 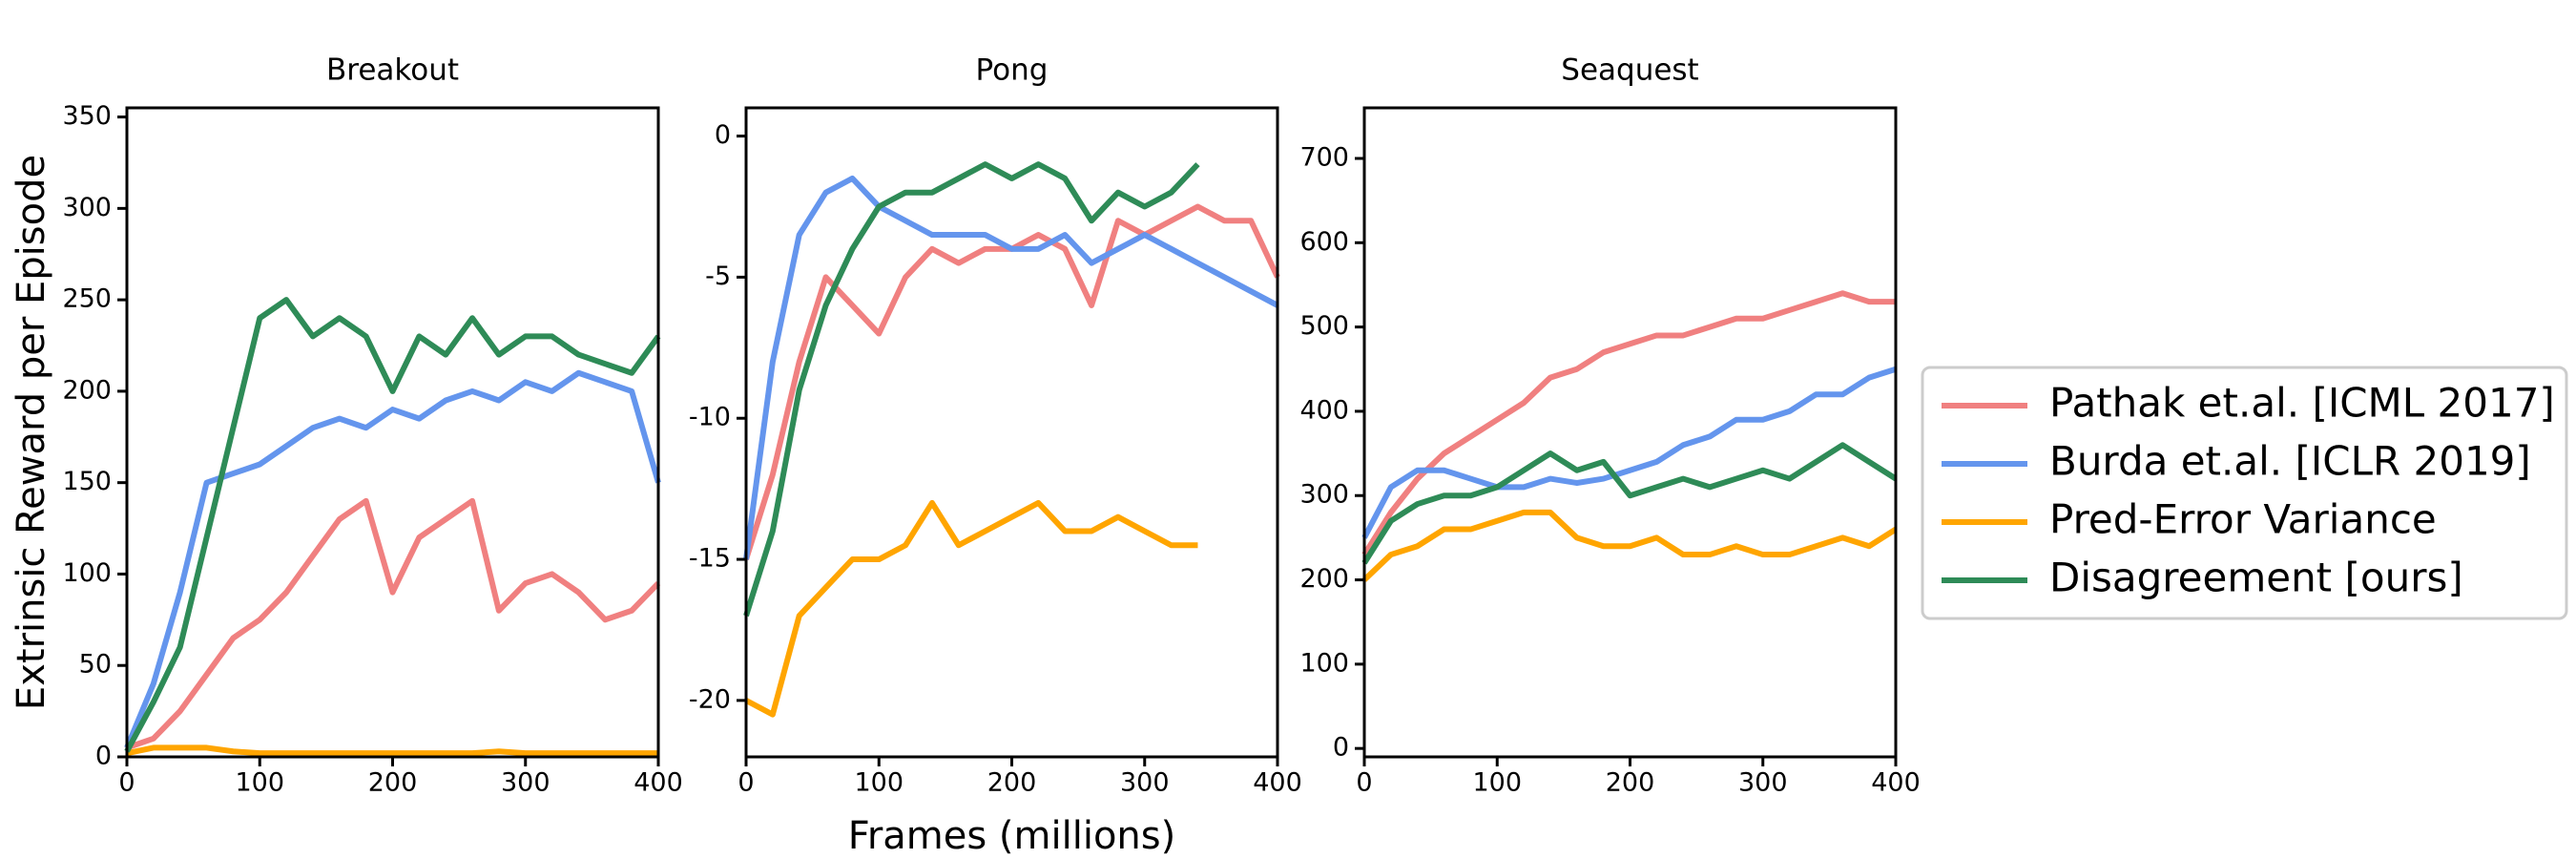 I want to click on y-tick-label: 250, so click(x=87, y=299).